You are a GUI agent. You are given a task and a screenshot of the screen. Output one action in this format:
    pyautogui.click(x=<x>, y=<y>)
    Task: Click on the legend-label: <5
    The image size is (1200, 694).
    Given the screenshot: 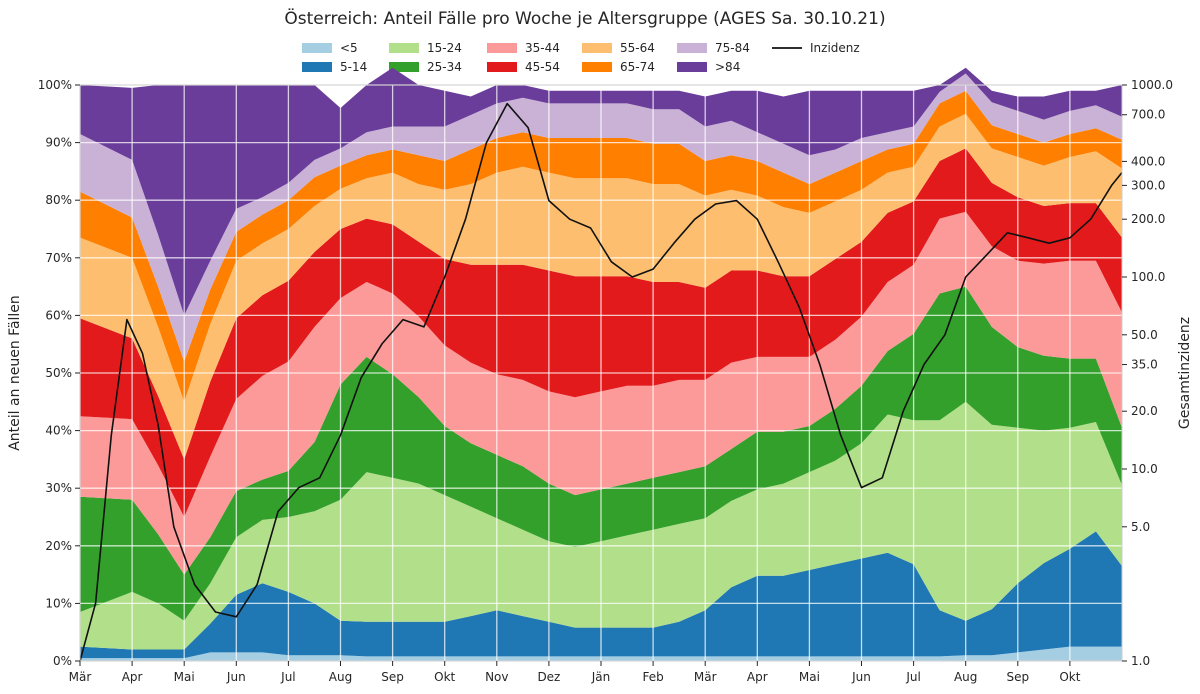 What is the action you would take?
    pyautogui.click(x=349, y=48)
    